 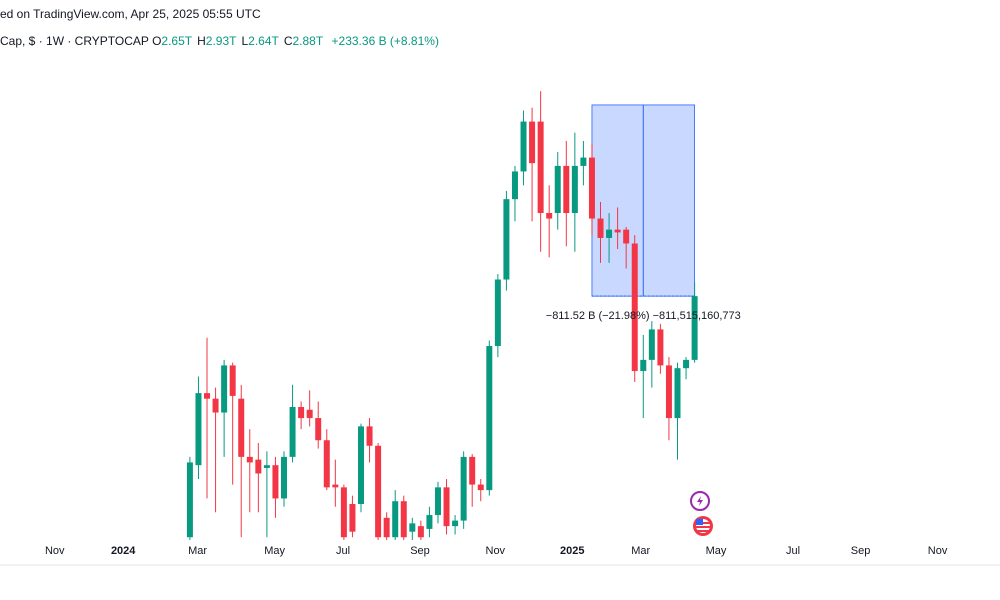 What do you see at coordinates (123, 551) in the screenshot?
I see `x-tick-label: 2024` at bounding box center [123, 551].